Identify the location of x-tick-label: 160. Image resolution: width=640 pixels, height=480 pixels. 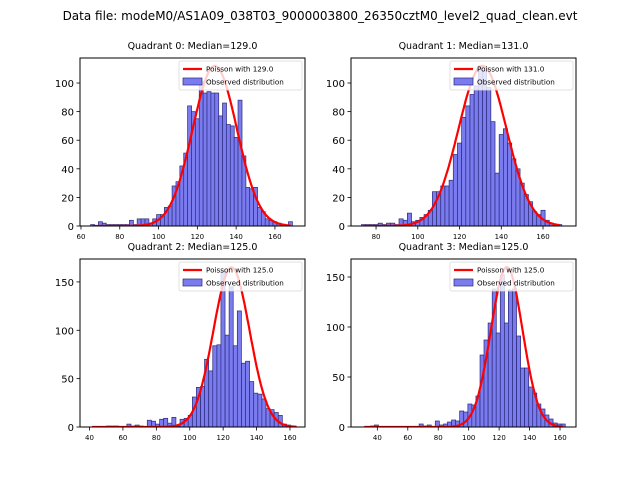
(274, 237).